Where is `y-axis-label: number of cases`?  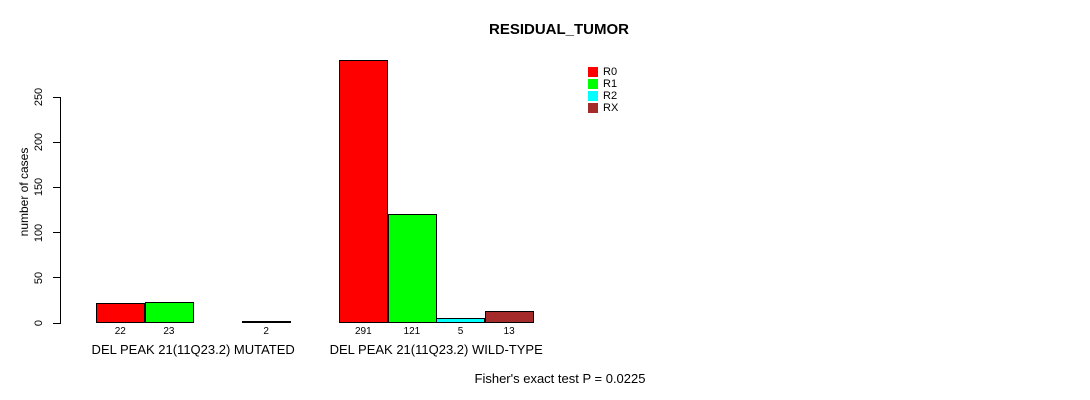 y-axis-label: number of cases is located at coordinates (24, 192).